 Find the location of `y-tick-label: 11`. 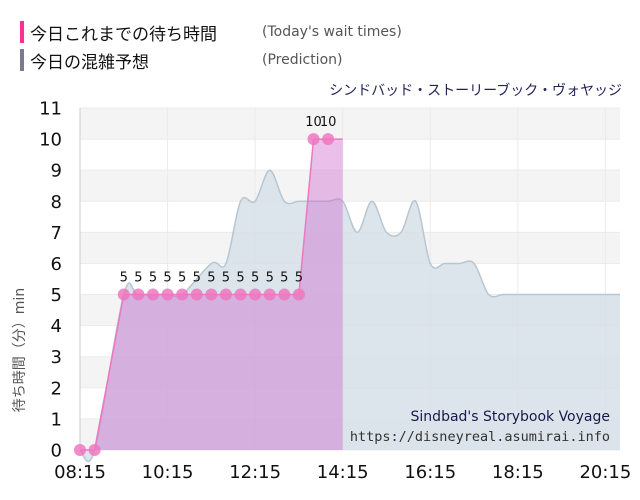

y-tick-label: 11 is located at coordinates (50, 109).